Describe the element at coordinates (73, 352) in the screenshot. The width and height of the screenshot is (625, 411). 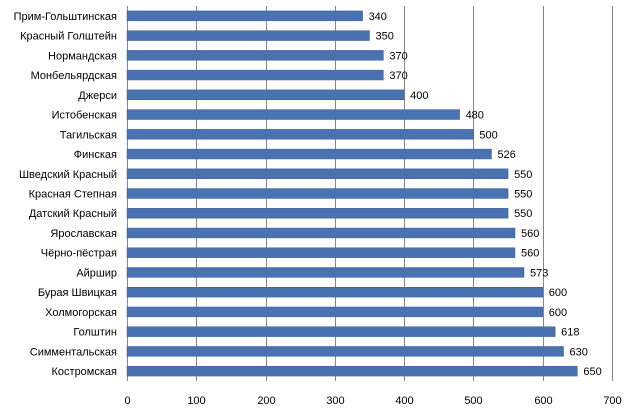
I see `category-label: Симментальская` at that location.